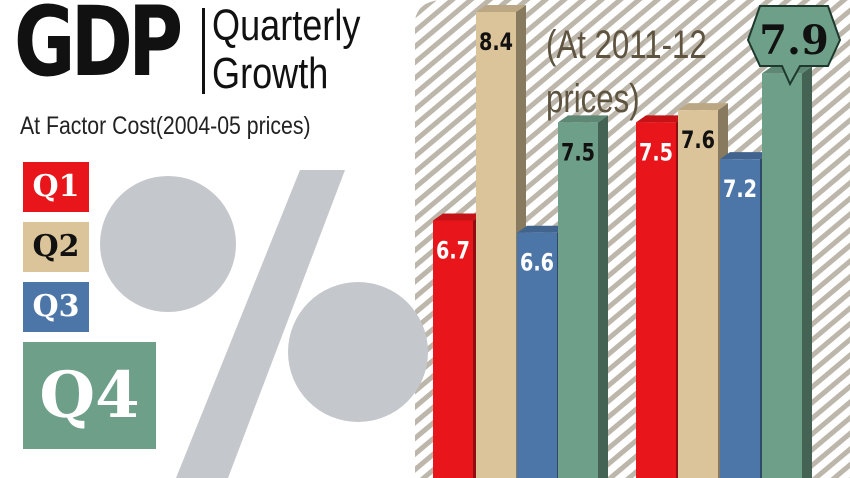 This screenshot has height=478, width=850. Describe the element at coordinates (740, 190) in the screenshot. I see `value-label: 7.2` at that location.